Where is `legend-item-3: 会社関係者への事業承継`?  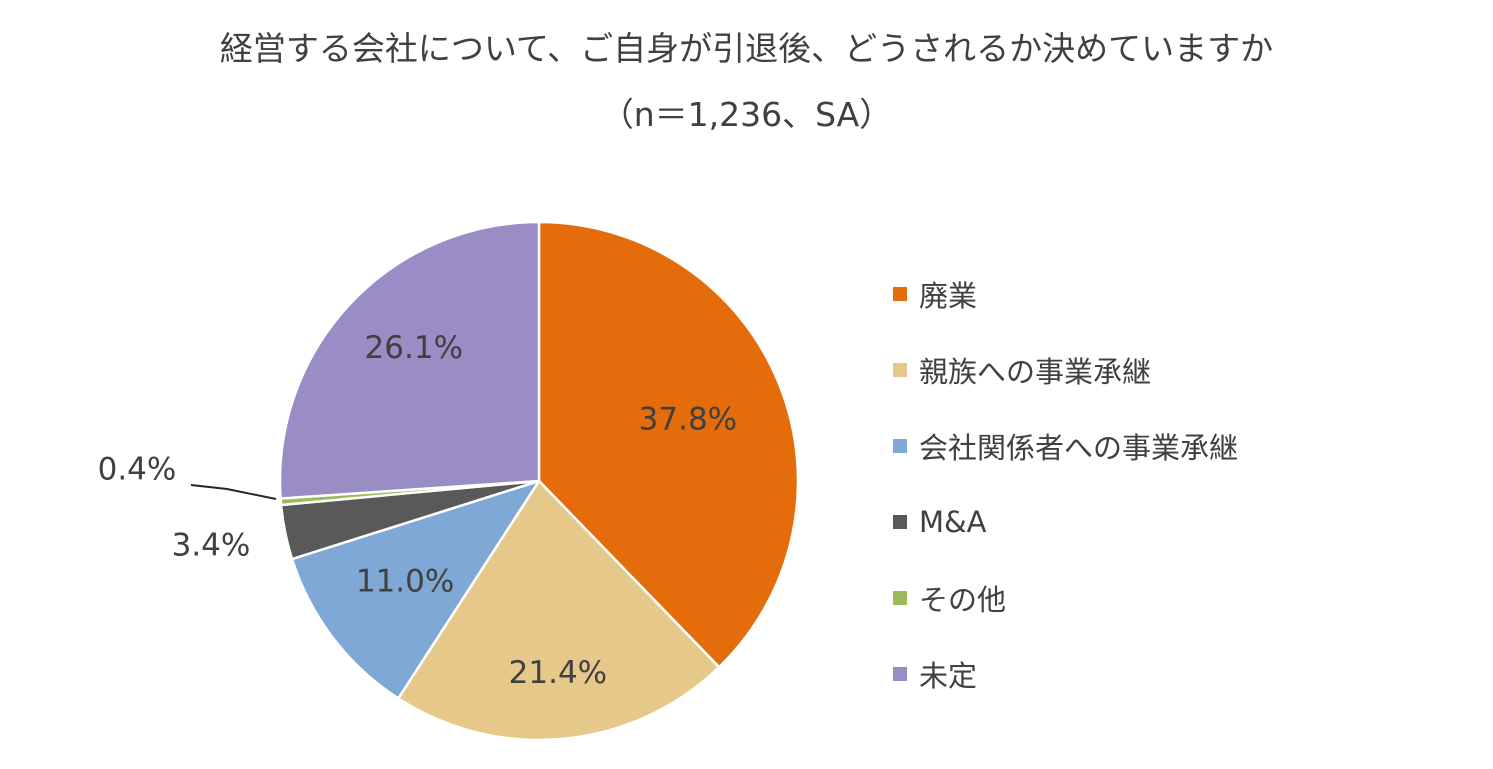 legend-item-3: 会社関係者への事業承継 is located at coordinates (1065, 446).